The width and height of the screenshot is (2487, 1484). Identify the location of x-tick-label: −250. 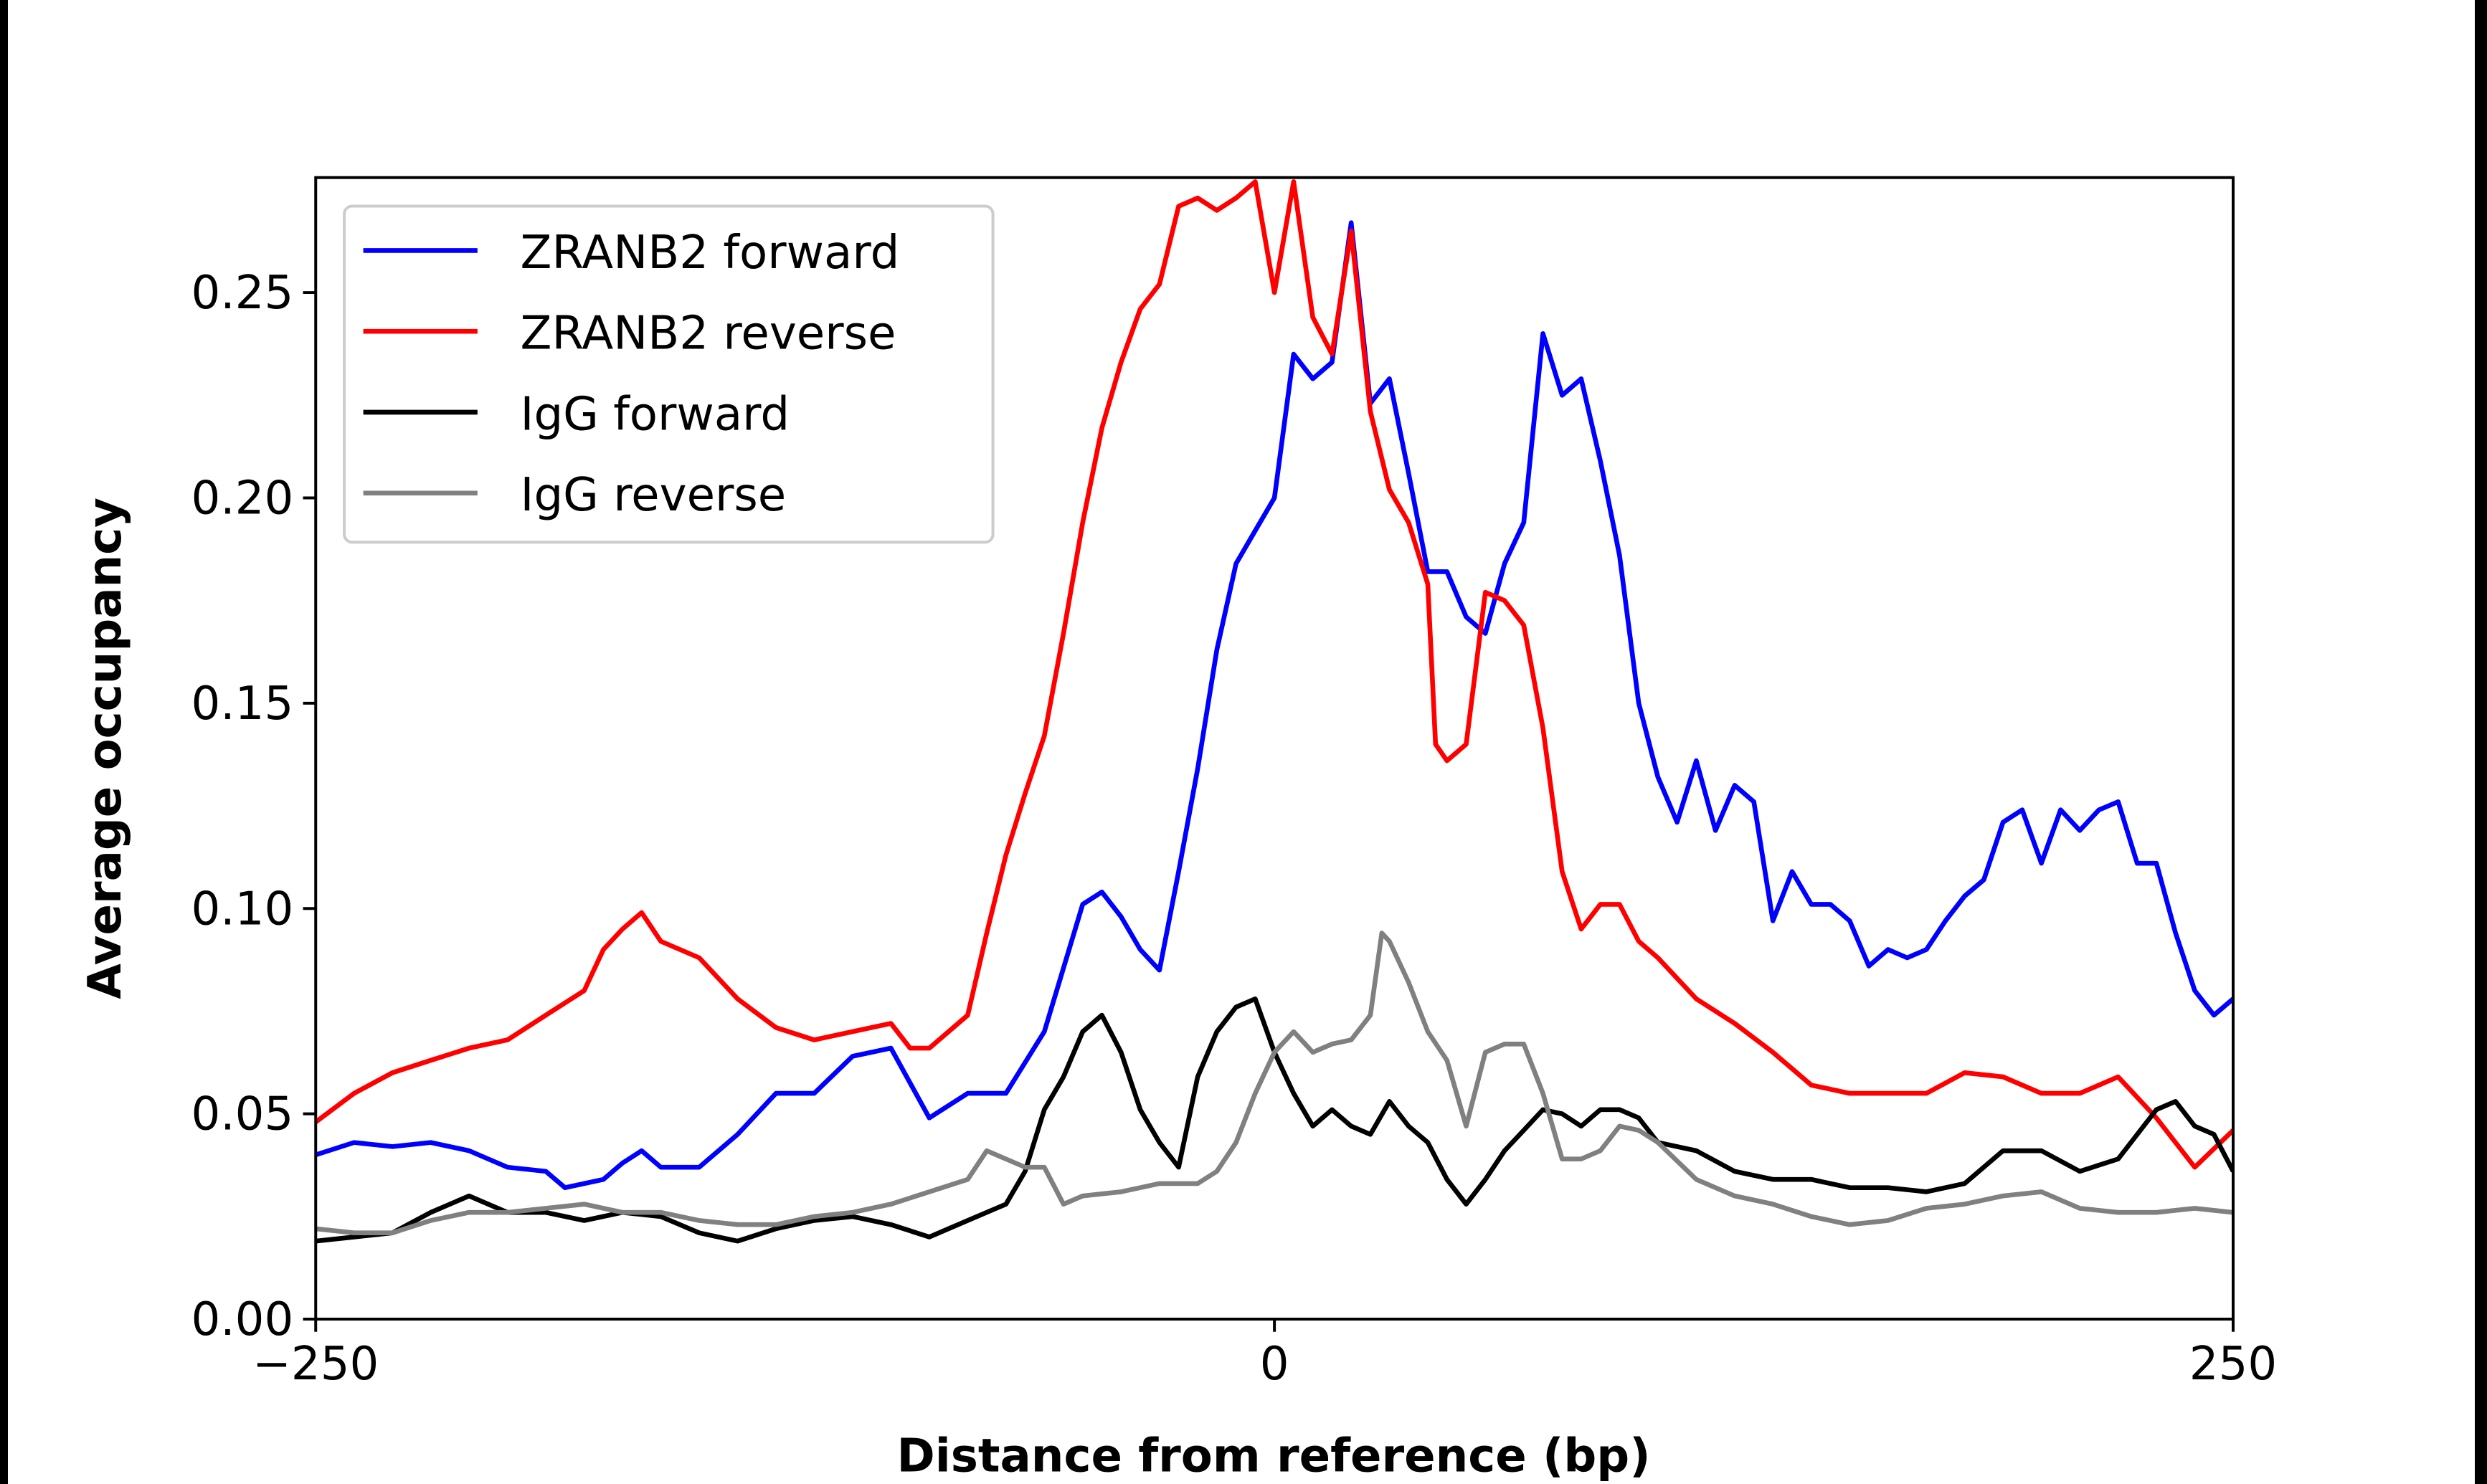
(315, 1364).